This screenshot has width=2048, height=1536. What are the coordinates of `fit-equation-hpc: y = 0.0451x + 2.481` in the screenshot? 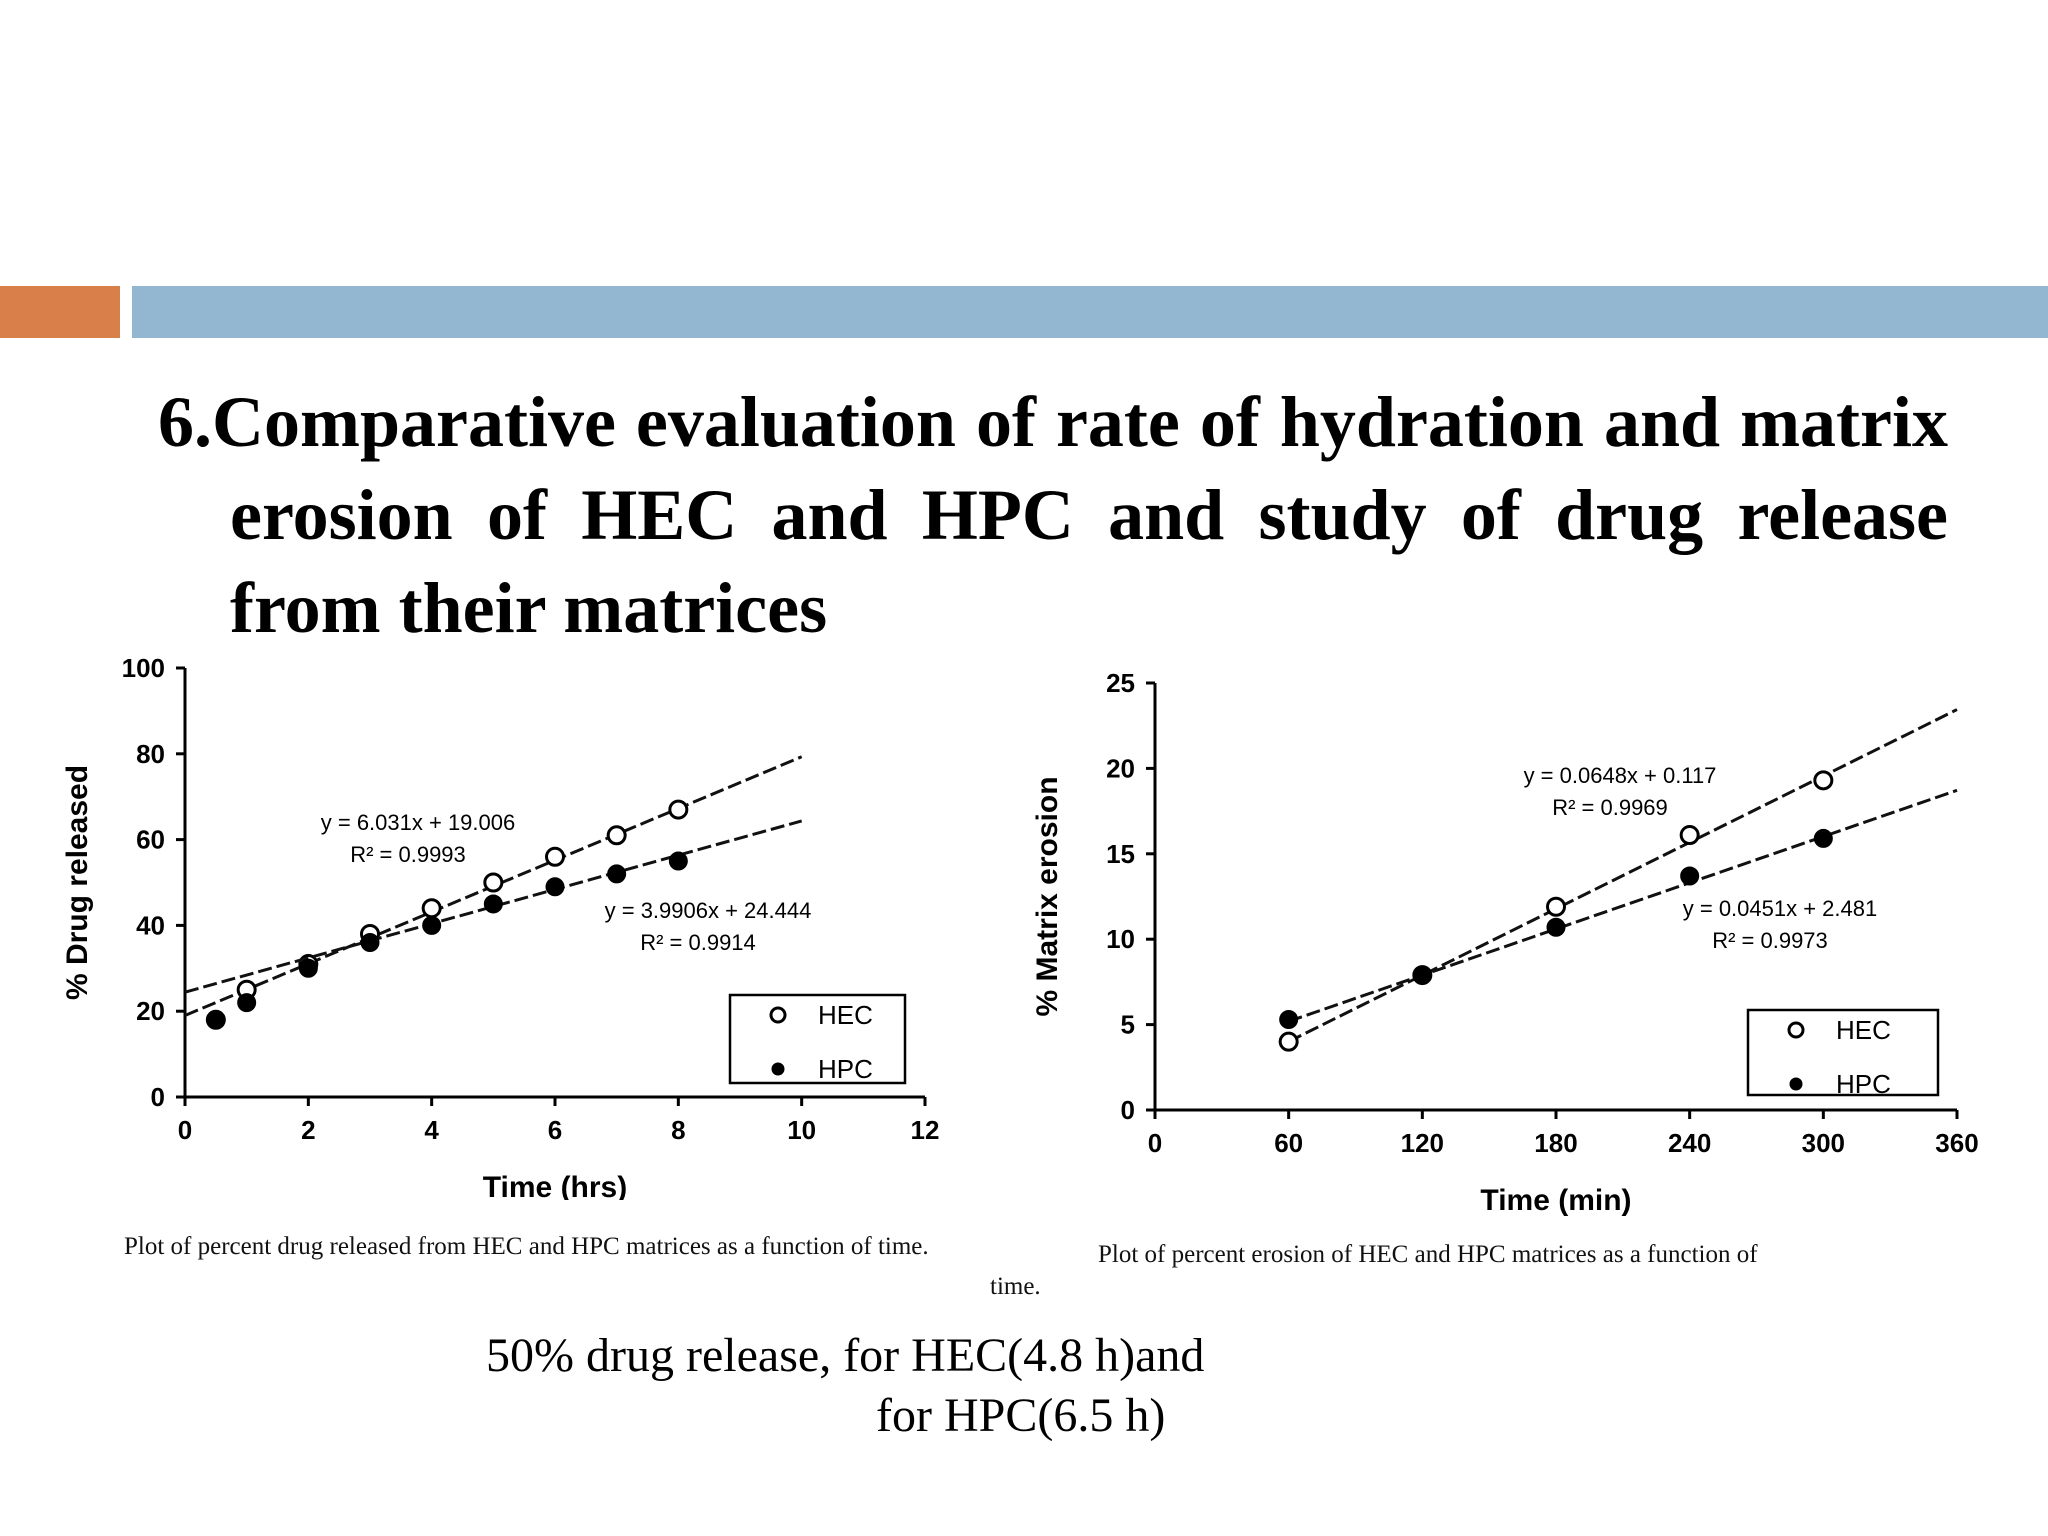 It's located at (1780, 908).